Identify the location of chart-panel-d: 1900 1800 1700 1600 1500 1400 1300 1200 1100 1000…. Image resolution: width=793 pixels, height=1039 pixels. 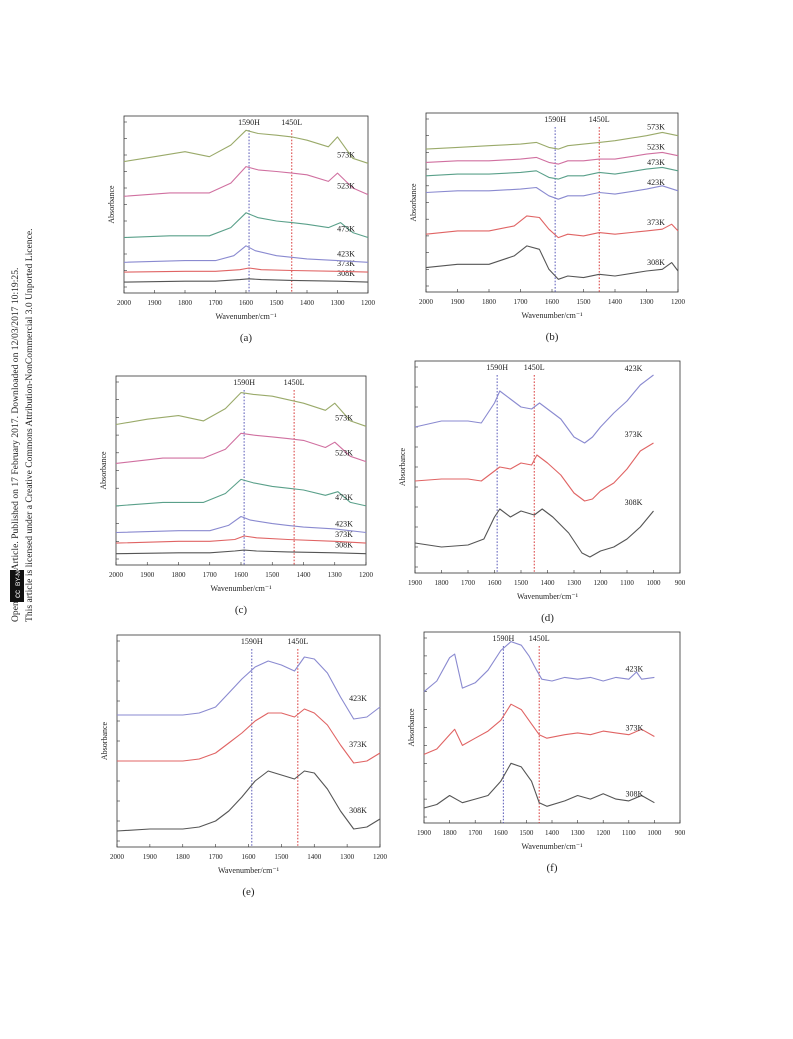
(542, 492).